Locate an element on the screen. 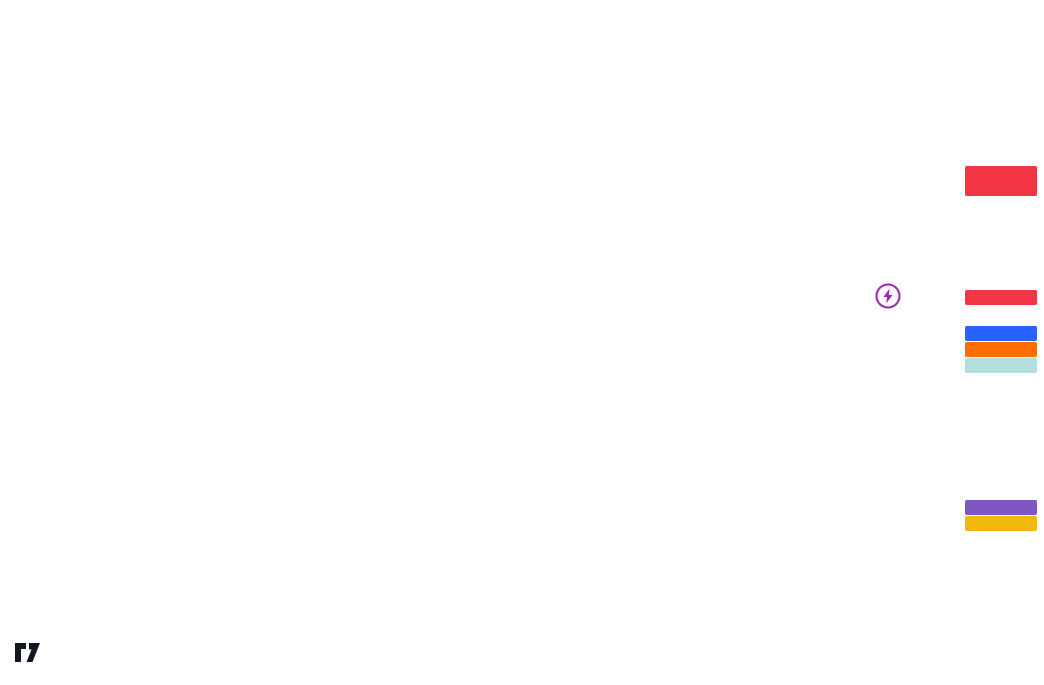  rsi-badge is located at coordinates (1001, 507).